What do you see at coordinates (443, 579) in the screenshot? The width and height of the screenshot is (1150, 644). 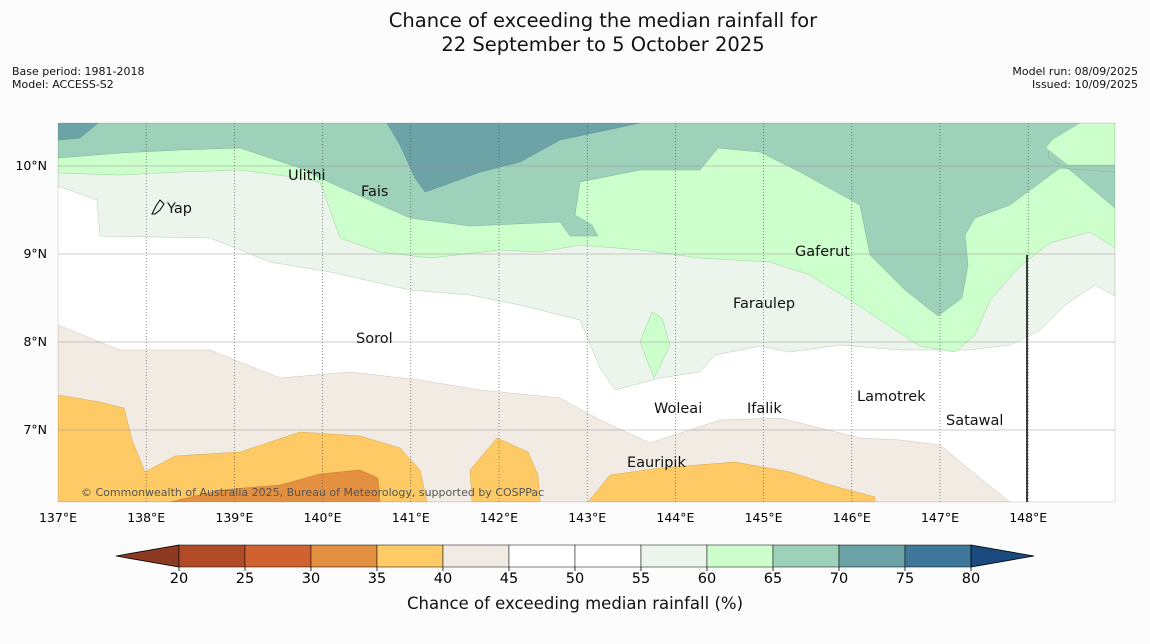 I see `colorbar-tick-label: 40` at bounding box center [443, 579].